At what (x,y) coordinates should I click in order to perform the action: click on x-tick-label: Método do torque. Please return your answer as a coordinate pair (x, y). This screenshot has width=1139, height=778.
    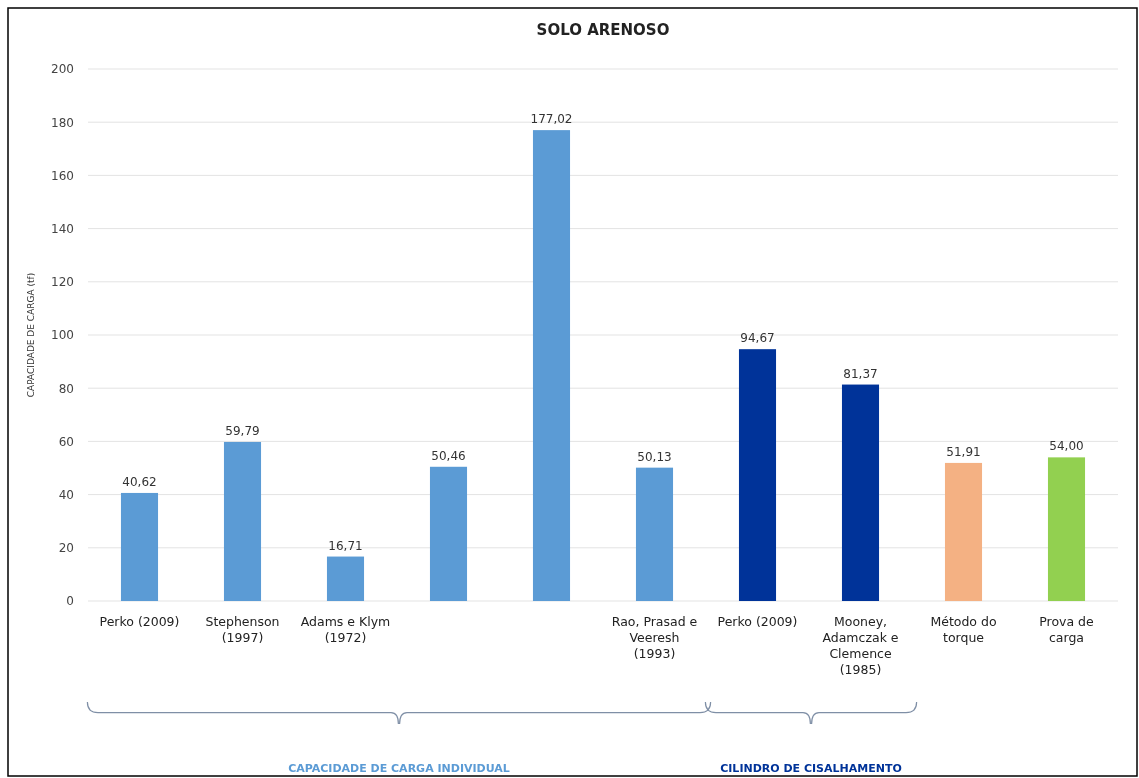
    Looking at the image, I should click on (963, 629).